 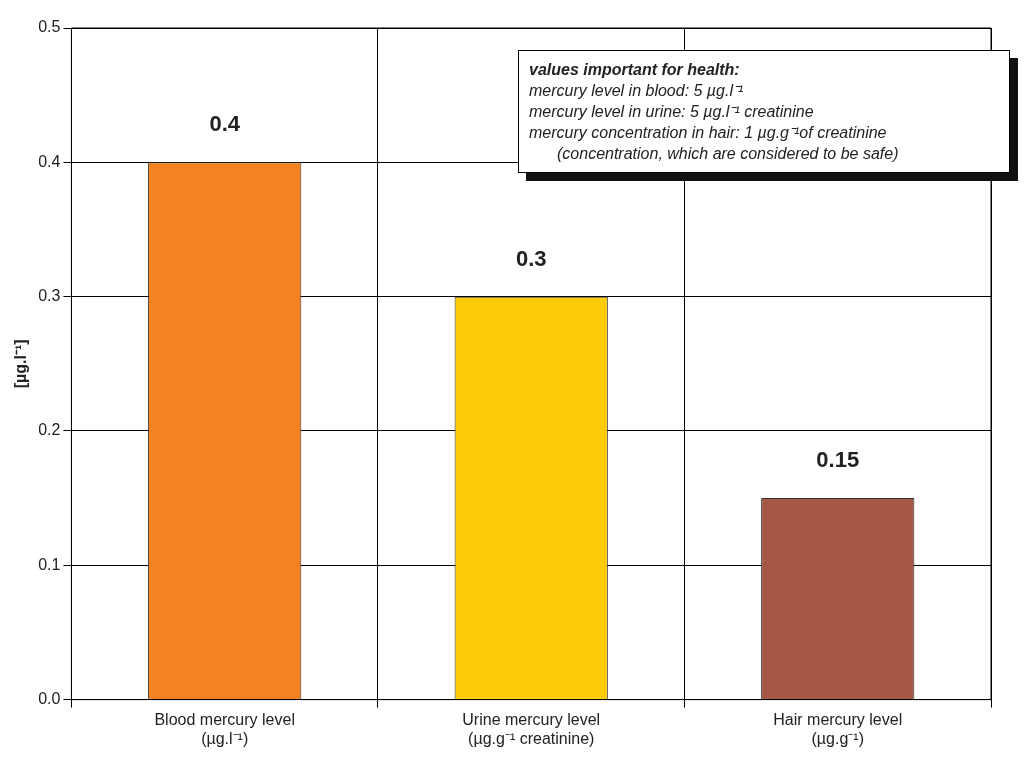 What do you see at coordinates (49, 564) in the screenshot?
I see `y-tick-label: 0.1` at bounding box center [49, 564].